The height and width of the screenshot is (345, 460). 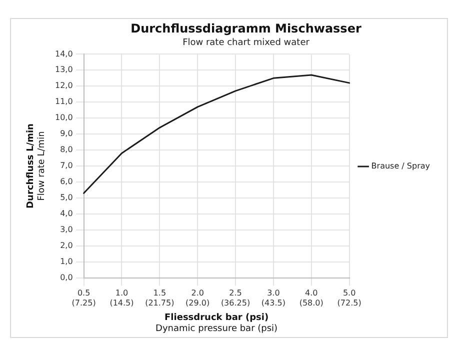 What do you see at coordinates (198, 298) in the screenshot?
I see `x-tick-label: 2.0 (29.0)` at bounding box center [198, 298].